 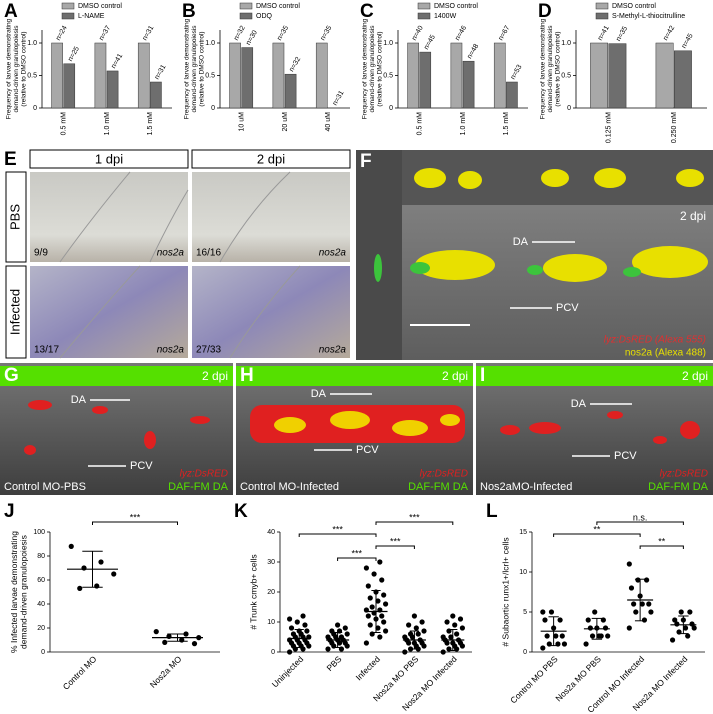 I want to click on y-tick-label: 0, so click(x=569, y=108).